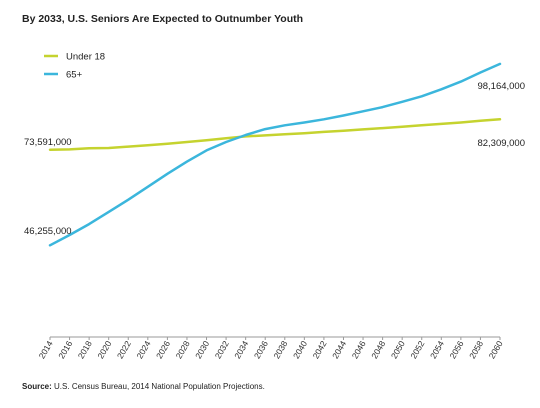  What do you see at coordinates (48, 231) in the screenshot?
I see `start-label-65-plus: 46,255,000` at bounding box center [48, 231].